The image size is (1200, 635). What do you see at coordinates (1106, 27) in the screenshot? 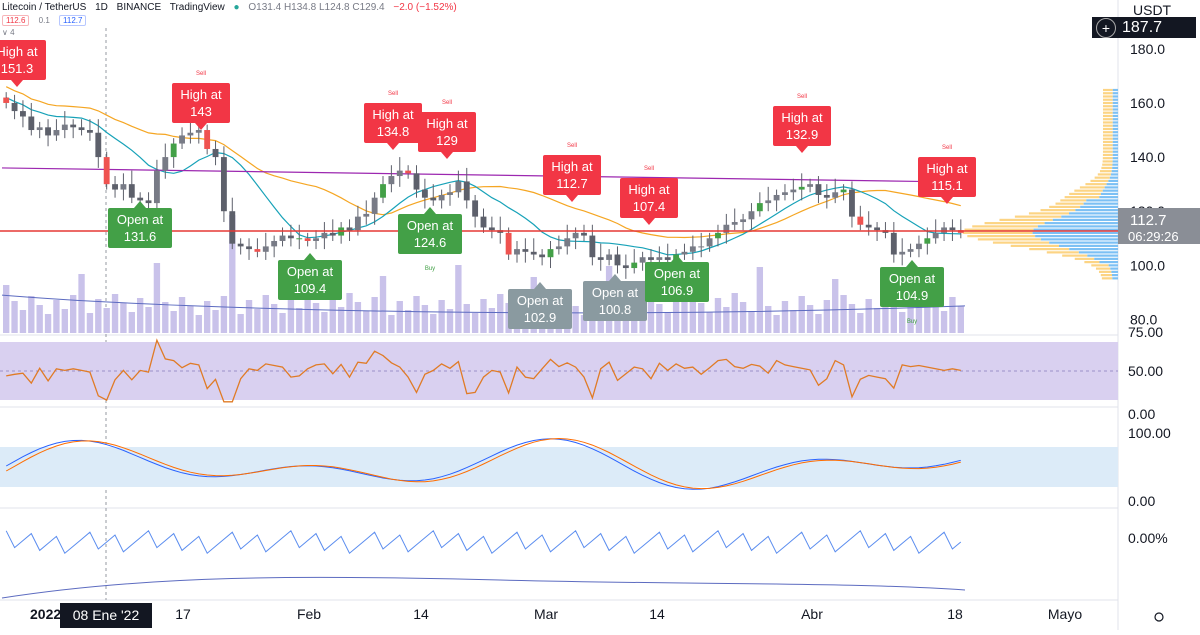
I see `add-plus-icon: +` at bounding box center [1106, 27].